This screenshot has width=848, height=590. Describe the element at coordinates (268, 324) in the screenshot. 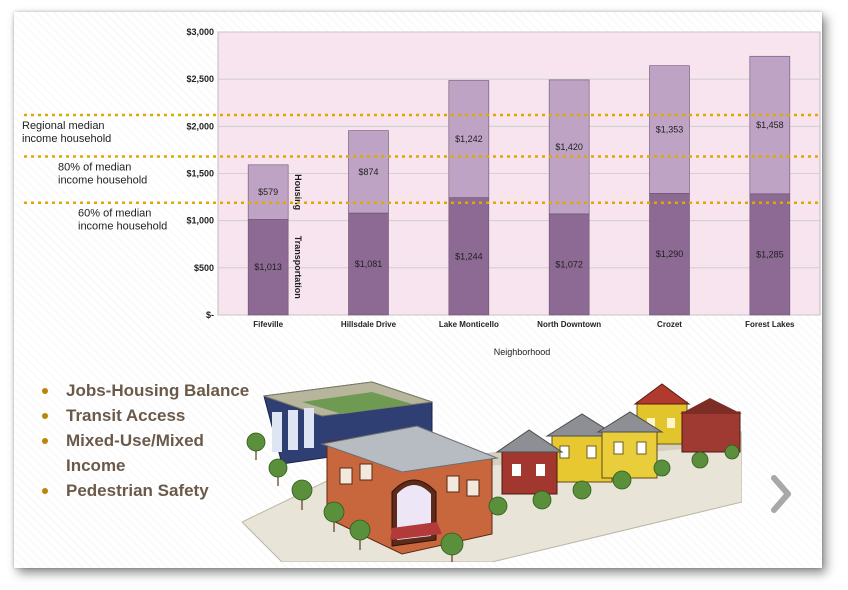

I see `x-tick-label: Fifeville` at that location.